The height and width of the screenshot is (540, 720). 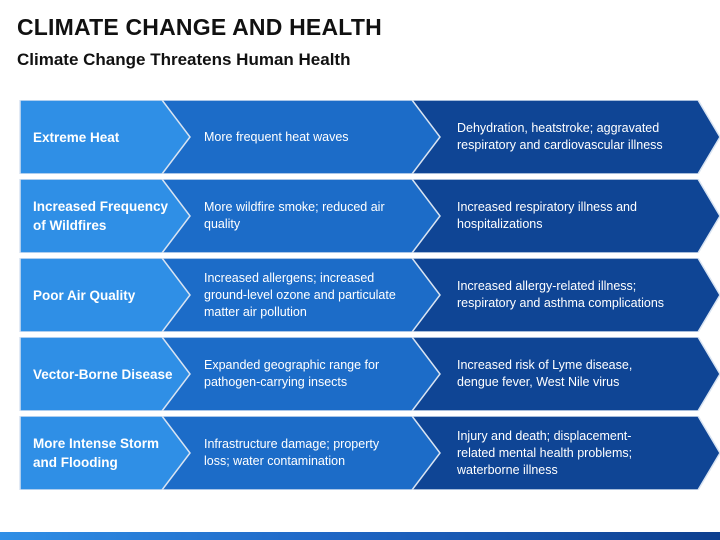 What do you see at coordinates (289, 277) in the screenshot?
I see `cause-line: Increased allergens; increased` at bounding box center [289, 277].